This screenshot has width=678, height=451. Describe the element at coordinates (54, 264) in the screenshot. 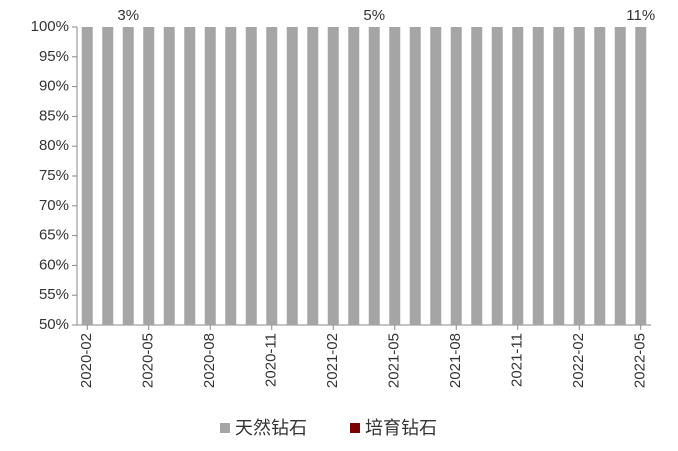

I see `y-tick-label: 60%` at that location.